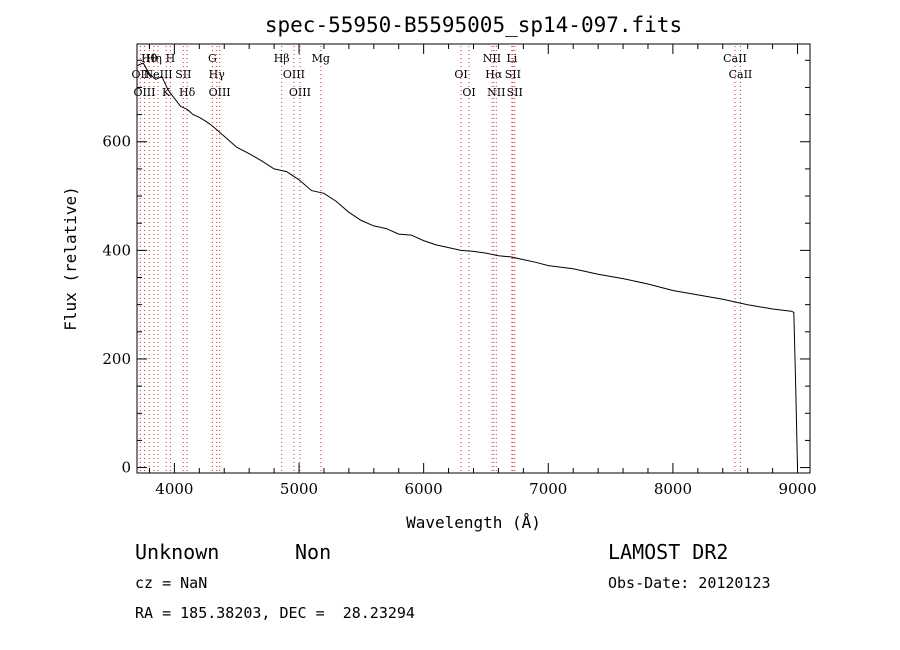 Image resolution: width=900 pixels, height=650 pixels. What do you see at coordinates (299, 489) in the screenshot?
I see `x-tick-label: 5000` at bounding box center [299, 489].